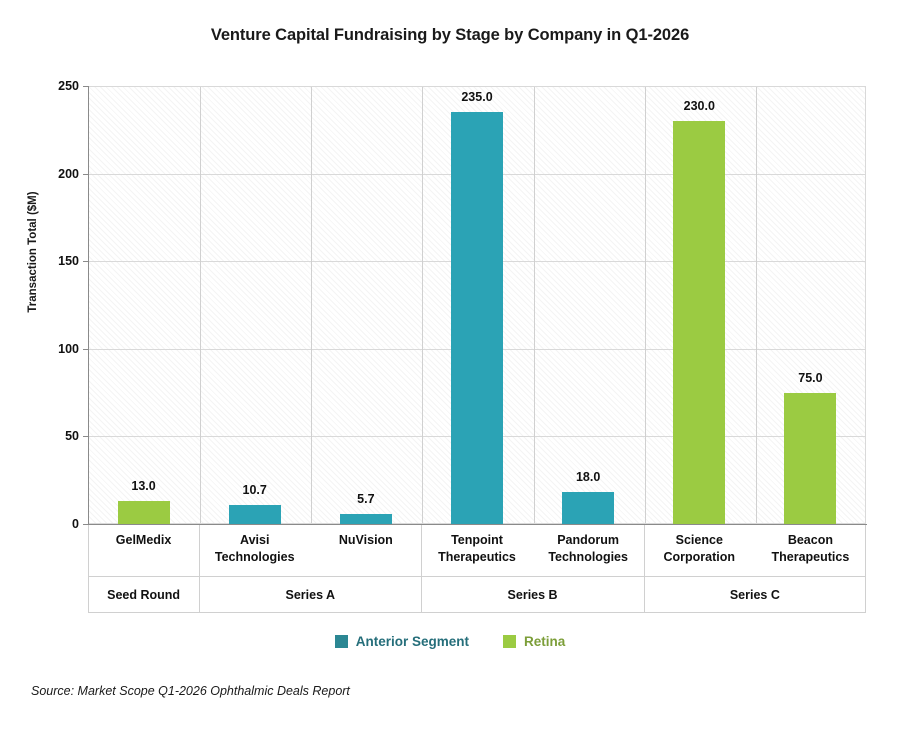  I want to click on chart-legend: Anterior Segment Retina, so click(450, 641).